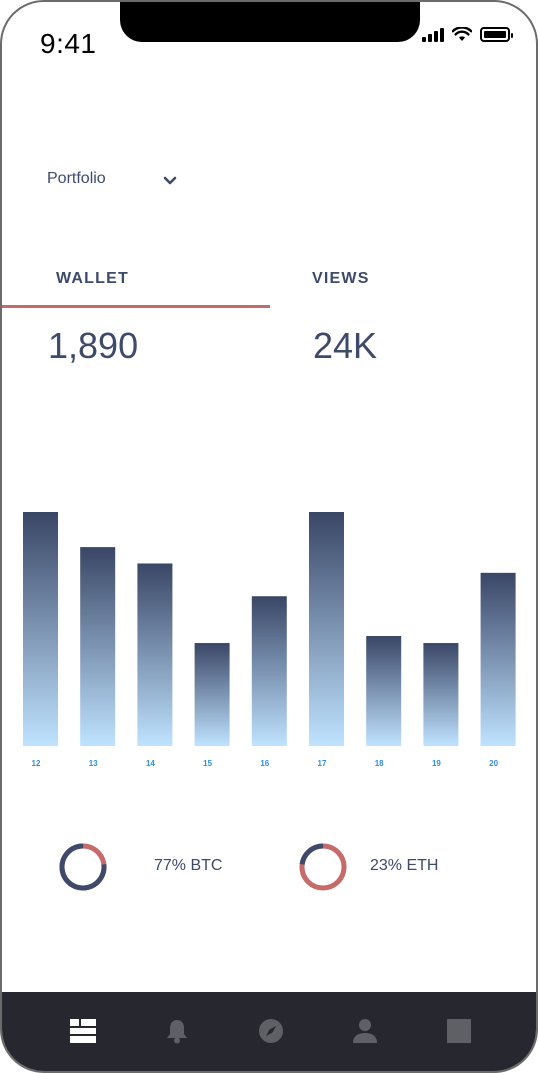 This screenshot has width=538, height=1073. Describe the element at coordinates (404, 865) in the screenshot. I see `eth-allocation-label: 23% ETH` at that location.